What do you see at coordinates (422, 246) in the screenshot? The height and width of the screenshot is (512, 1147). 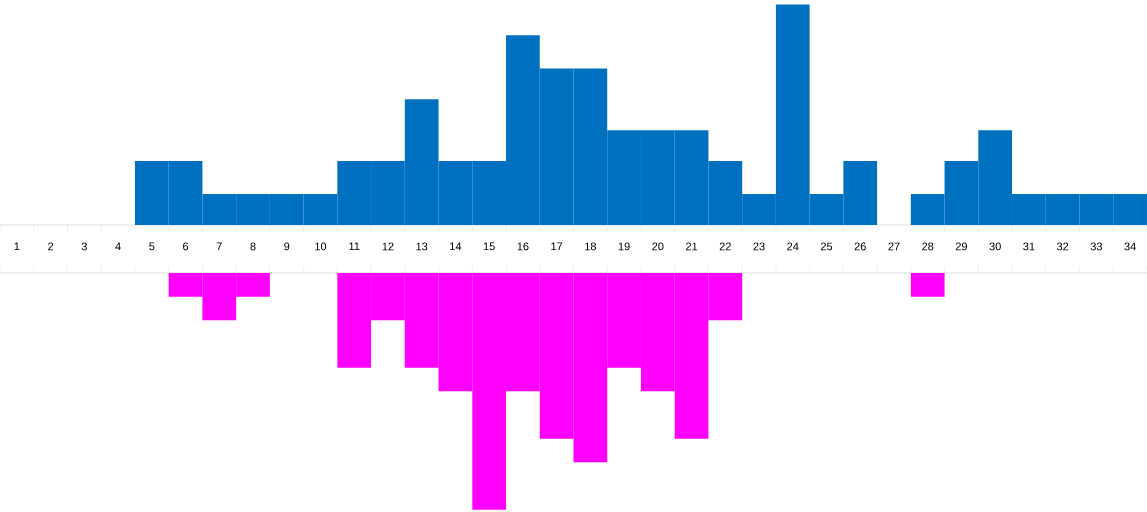 I see `x-tick-label: 13` at bounding box center [422, 246].